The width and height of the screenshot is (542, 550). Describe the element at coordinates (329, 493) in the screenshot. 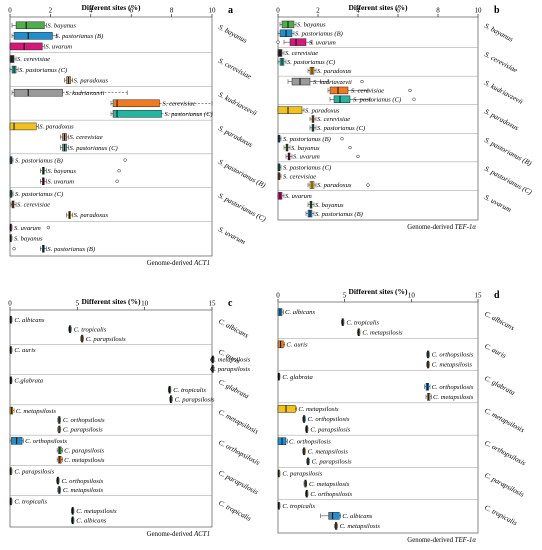

I see `box-d-5-2: C. orthopsilosis` at that location.